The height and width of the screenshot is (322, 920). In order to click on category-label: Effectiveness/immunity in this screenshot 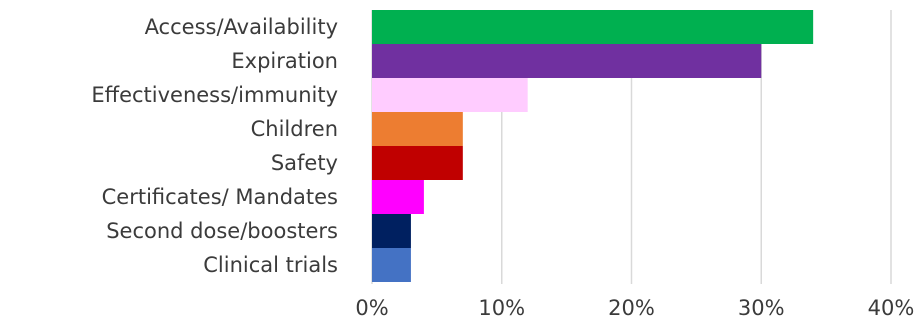, I will do `click(214, 95)`.